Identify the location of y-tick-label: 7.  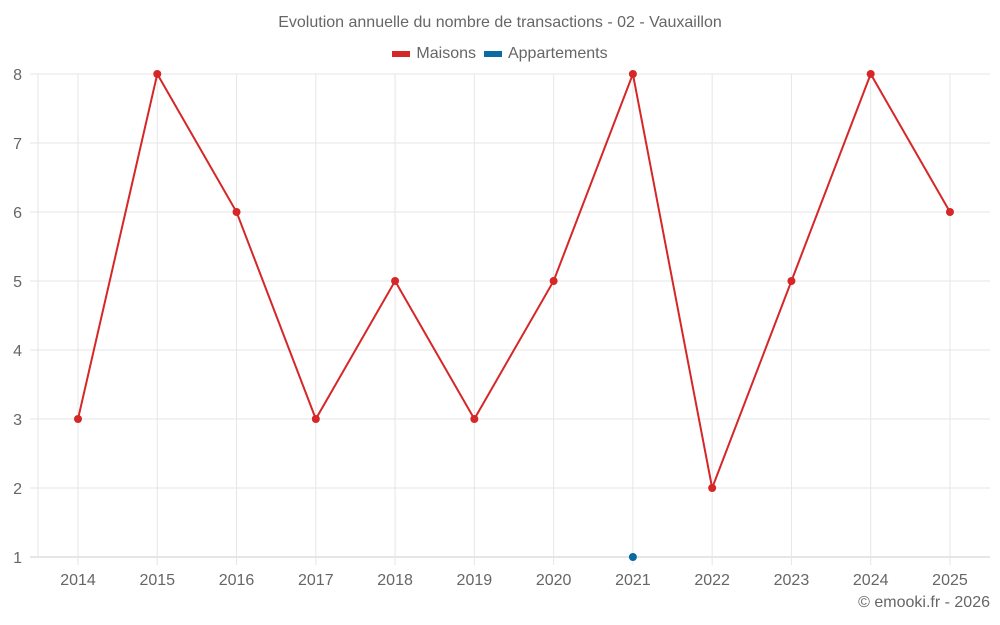
(17, 144).